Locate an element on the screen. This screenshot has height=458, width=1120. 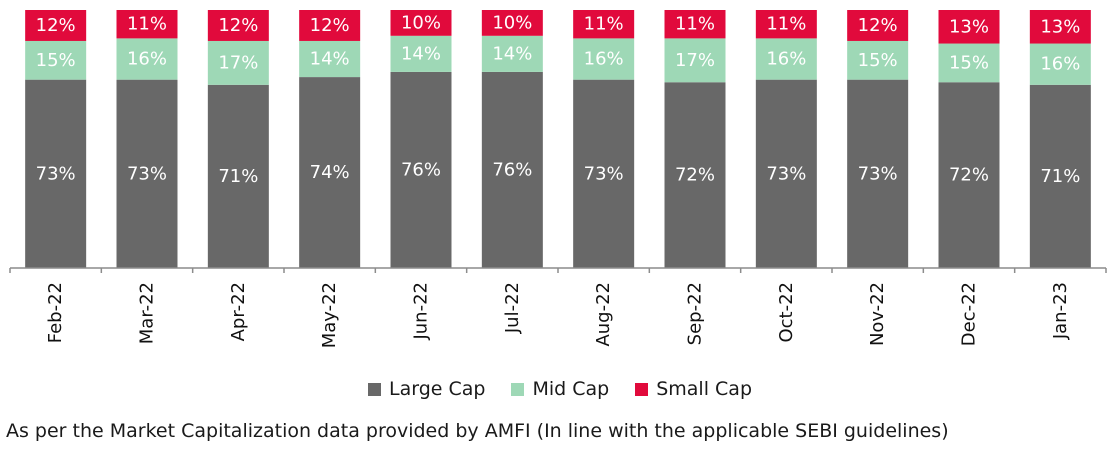
data-label-mid-cap-aug-22: 16% is located at coordinates (604, 59).